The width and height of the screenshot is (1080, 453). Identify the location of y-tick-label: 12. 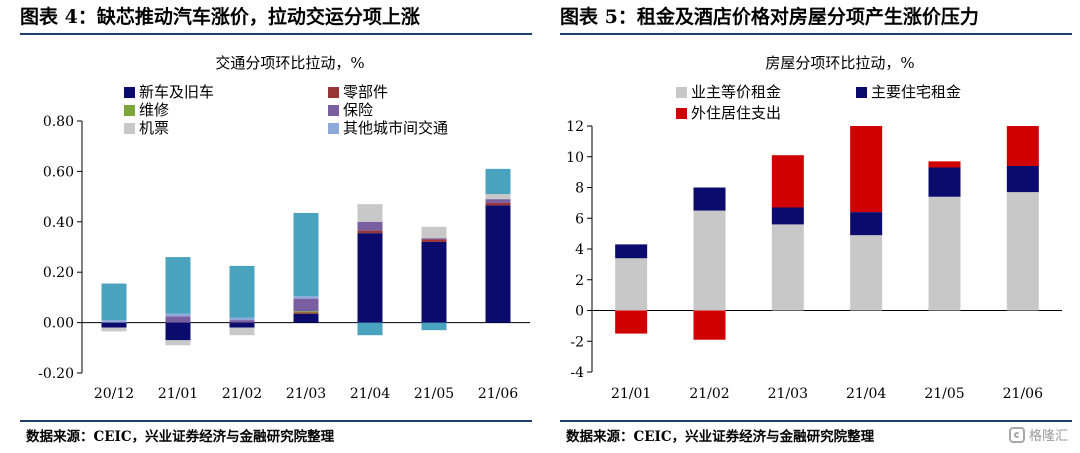
(575, 127).